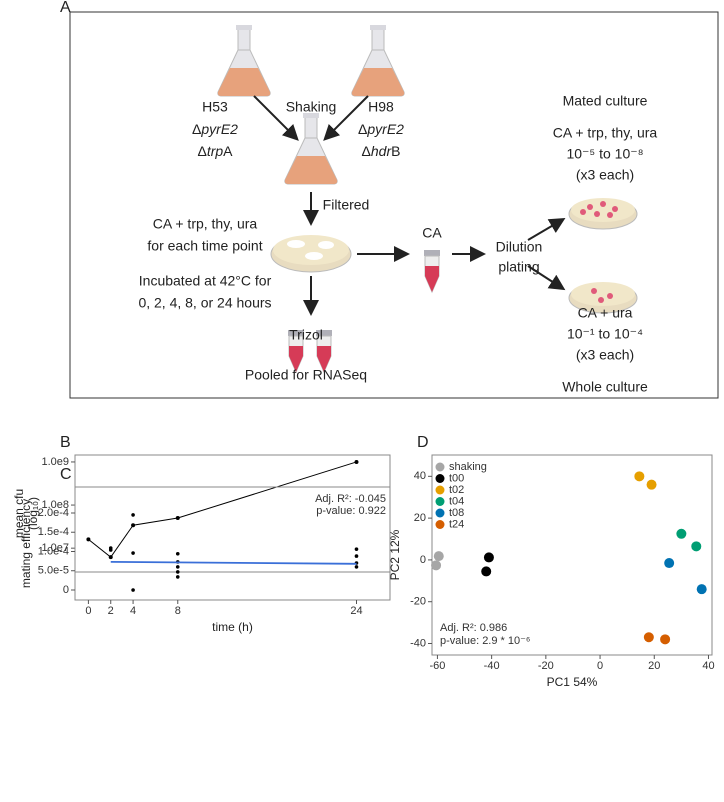 The image size is (724, 802). I want to click on x-tick-label: 4, so click(133, 611).